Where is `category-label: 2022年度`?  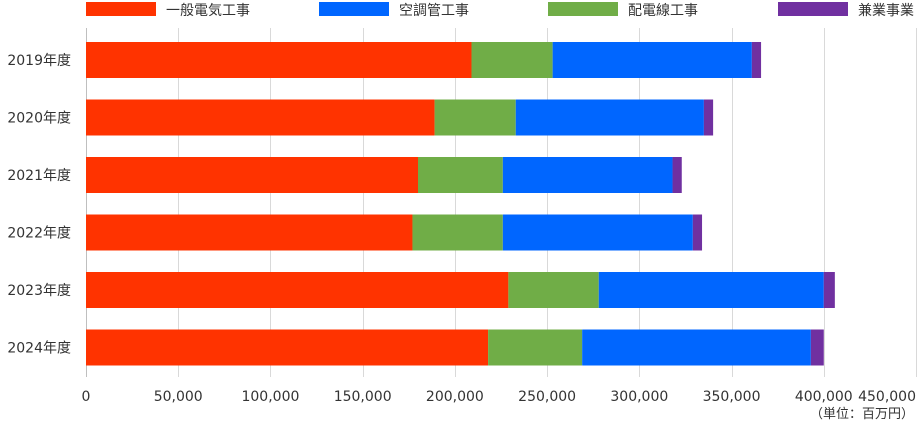 category-label: 2022年度 is located at coordinates (39, 234).